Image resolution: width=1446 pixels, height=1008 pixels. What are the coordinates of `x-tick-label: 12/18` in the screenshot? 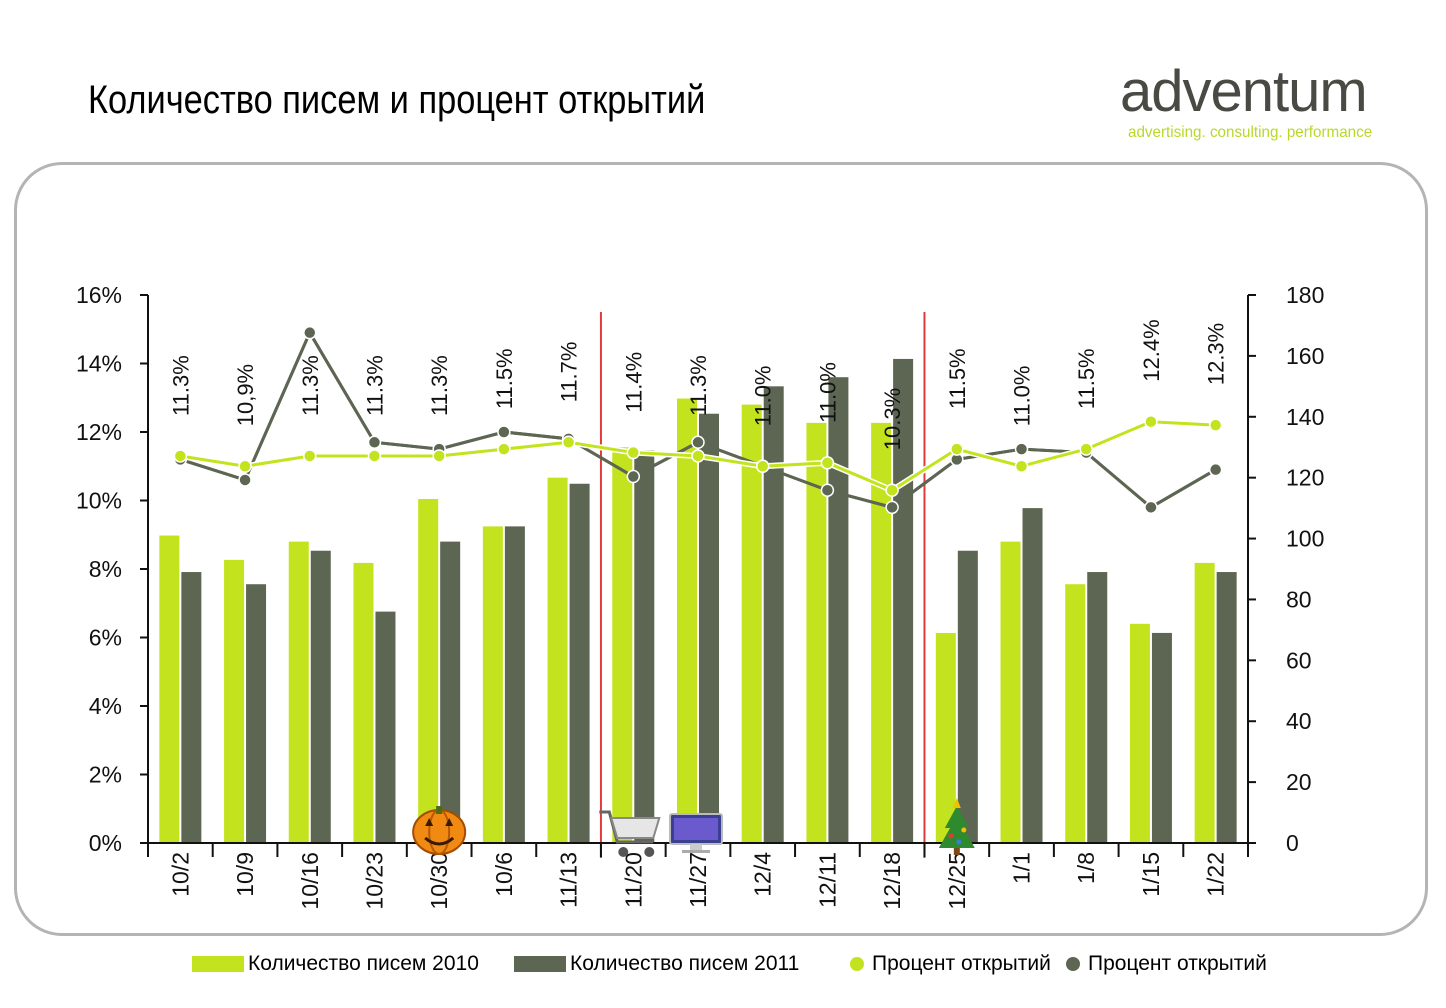 It's located at (892, 881).